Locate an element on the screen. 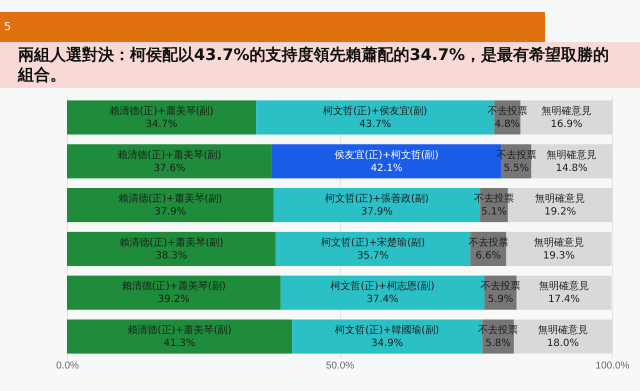 This screenshot has width=640, height=391. data-label: 無明確意見 18.0% is located at coordinates (563, 337).